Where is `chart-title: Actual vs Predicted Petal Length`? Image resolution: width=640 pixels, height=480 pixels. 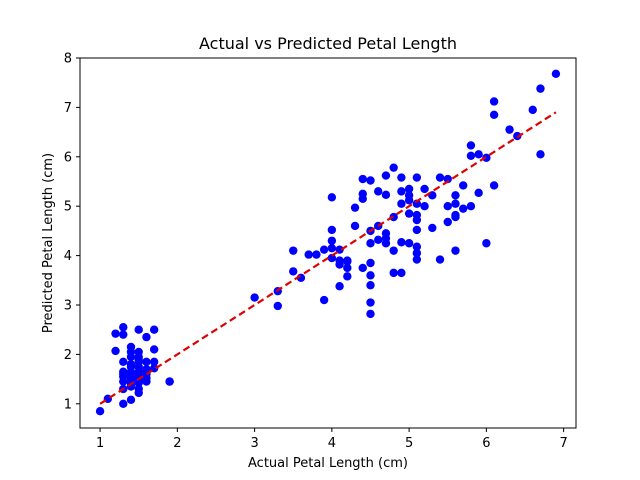 chart-title: Actual vs Predicted Petal Length is located at coordinates (328, 43).